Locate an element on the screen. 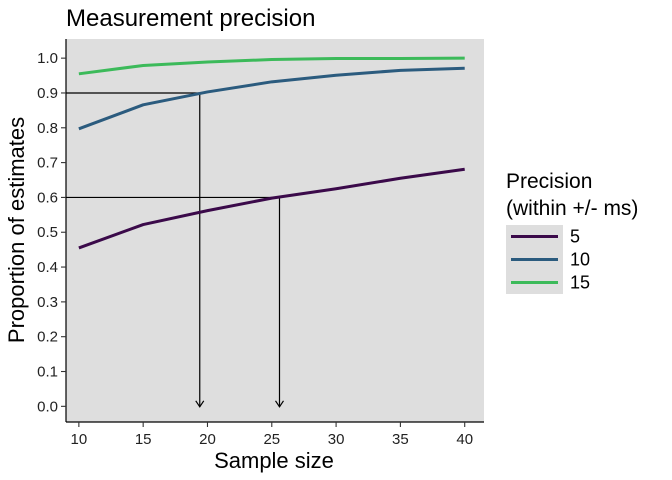 Image resolution: width=672 pixels, height=480 pixels. x-axis-ticks: 10 15 20 25 30 35 40 is located at coordinates (272, 435).